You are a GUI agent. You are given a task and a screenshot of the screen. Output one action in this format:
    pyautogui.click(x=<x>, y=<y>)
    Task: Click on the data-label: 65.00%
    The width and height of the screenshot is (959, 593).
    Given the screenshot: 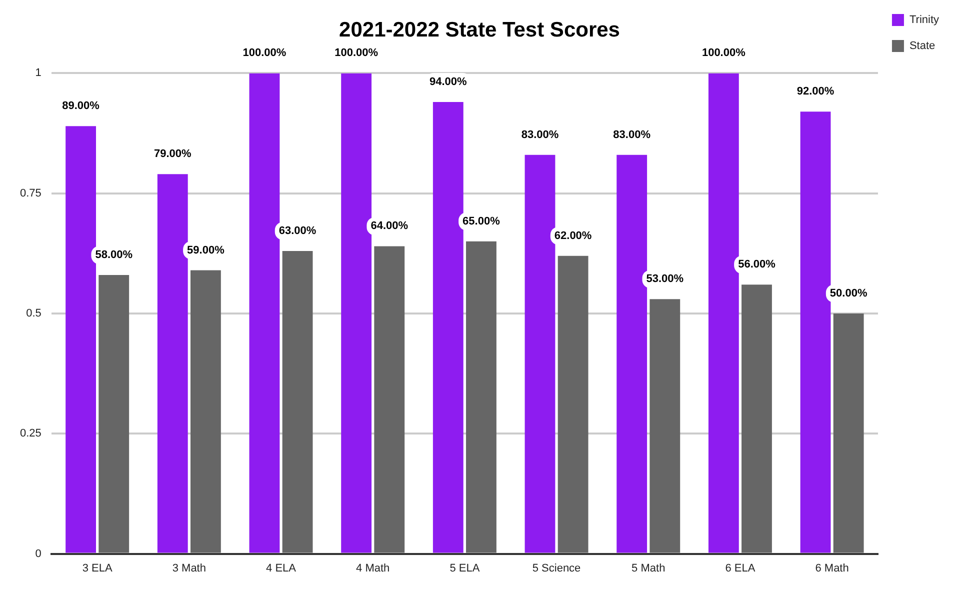 What is the action you would take?
    pyautogui.click(x=481, y=221)
    